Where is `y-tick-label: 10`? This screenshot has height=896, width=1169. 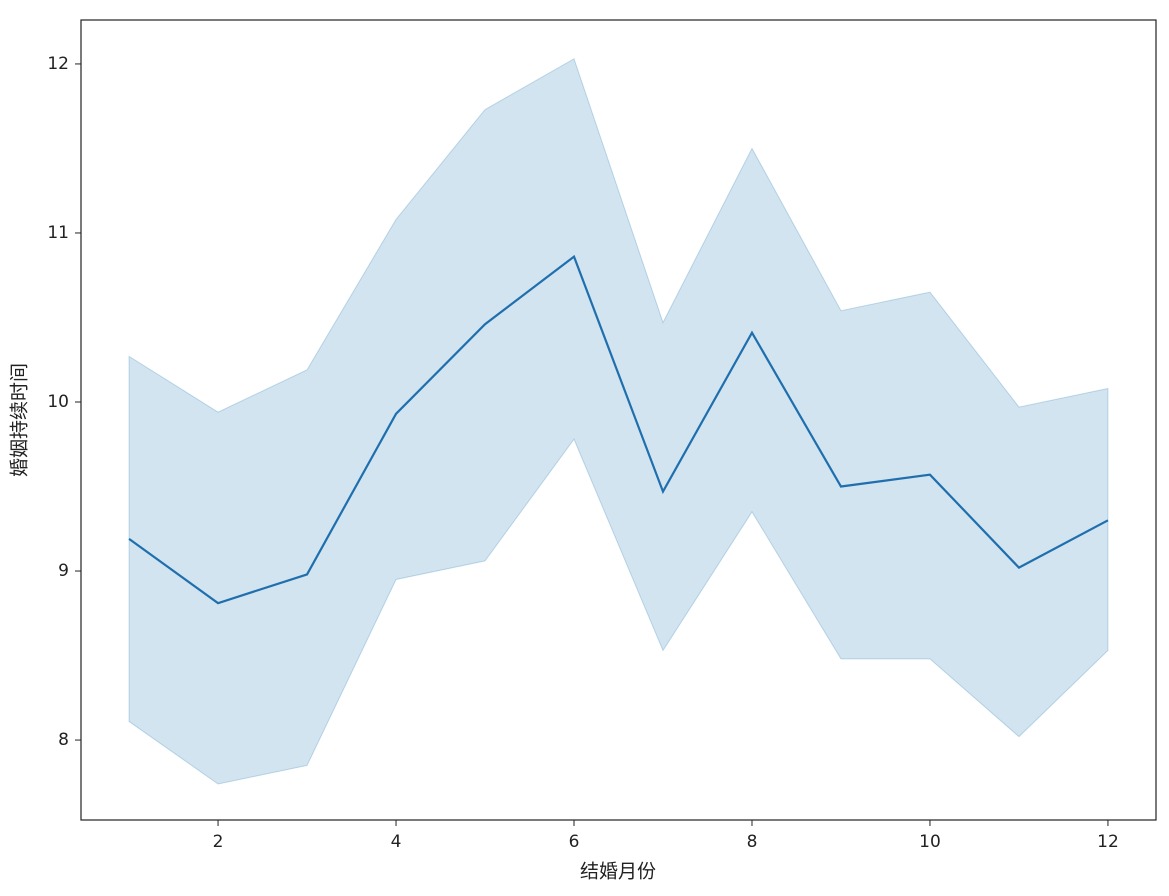 y-tick-label: 10 is located at coordinates (58, 402).